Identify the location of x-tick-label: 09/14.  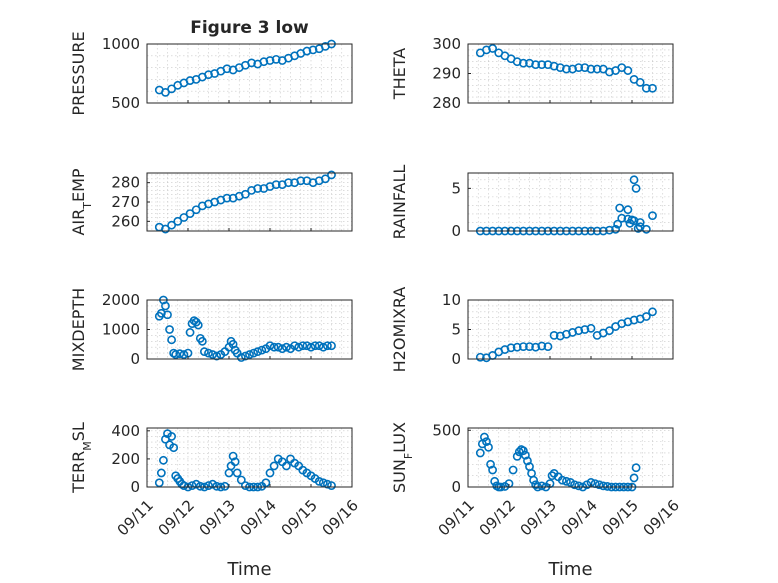
(258, 517).